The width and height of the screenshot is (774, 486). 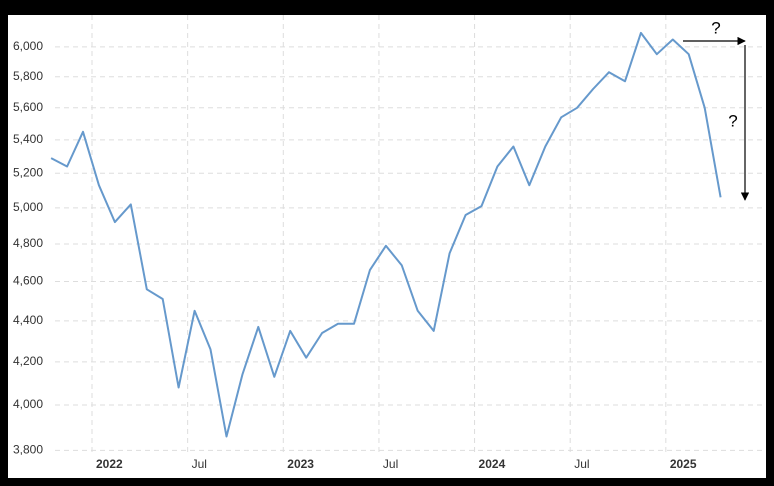 What do you see at coordinates (28, 243) in the screenshot?
I see `y-tick-label: 4,800` at bounding box center [28, 243].